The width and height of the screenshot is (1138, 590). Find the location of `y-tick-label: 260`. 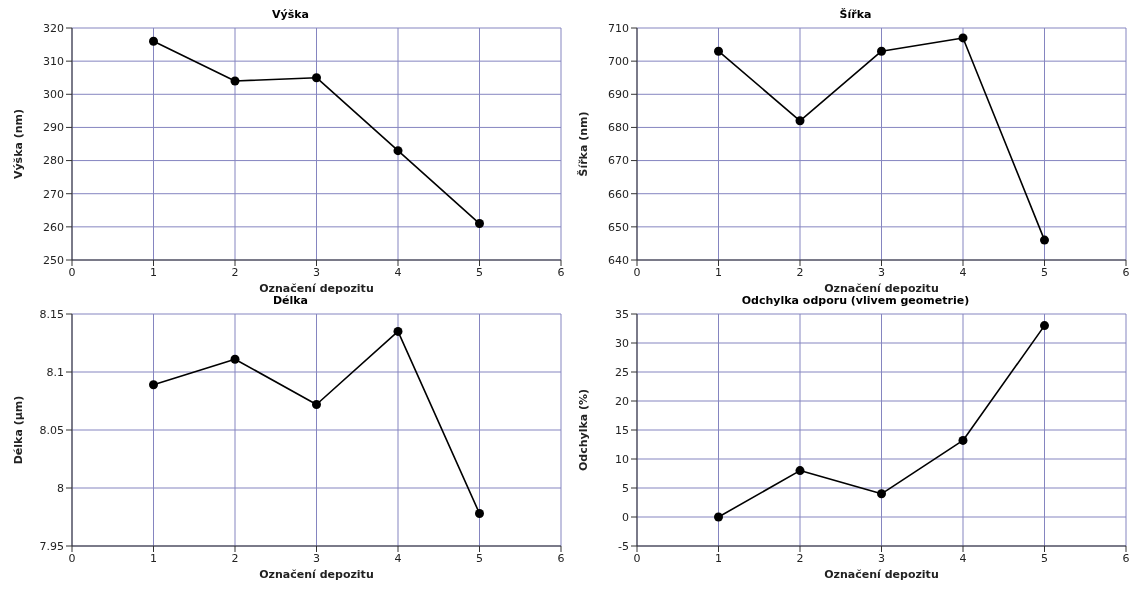

y-tick-label: 260 is located at coordinates (53, 227).